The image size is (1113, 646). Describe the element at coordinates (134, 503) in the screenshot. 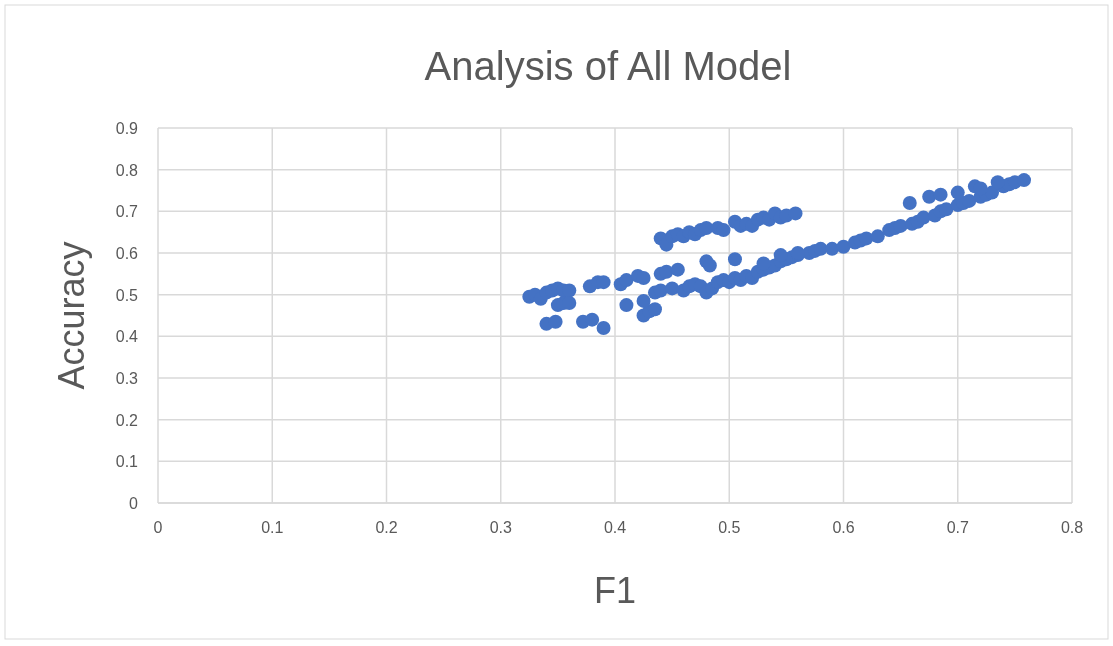

I see `y-tick-label: 0` at that location.